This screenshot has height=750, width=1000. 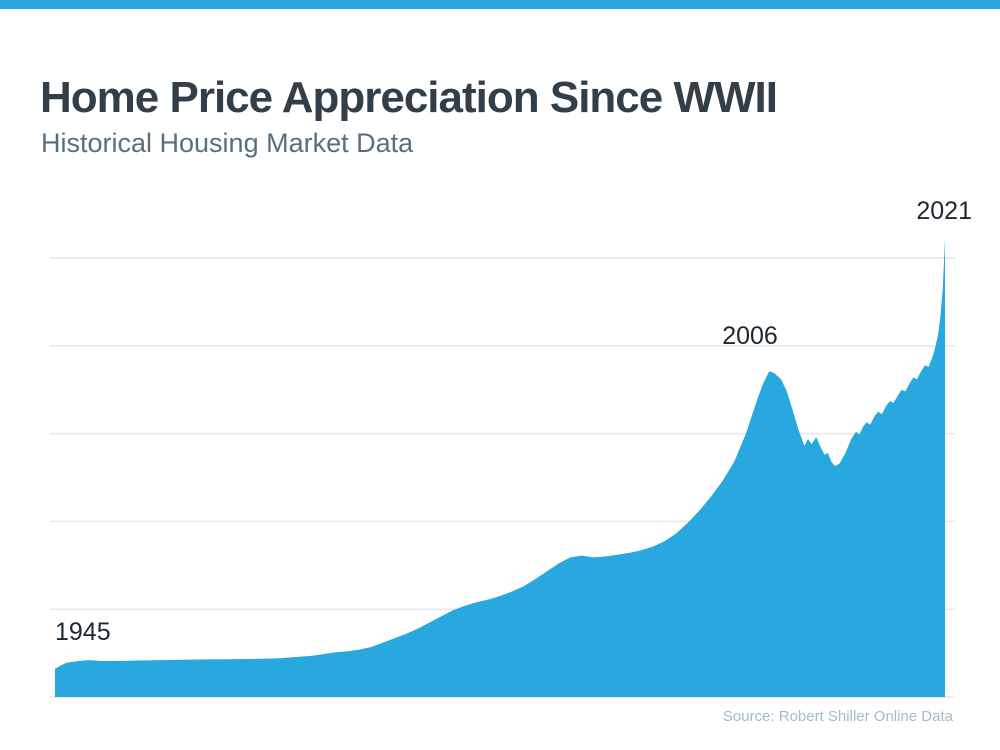 What do you see at coordinates (837, 716) in the screenshot?
I see `source-credit: Source: Robert Shiller Online Data` at bounding box center [837, 716].